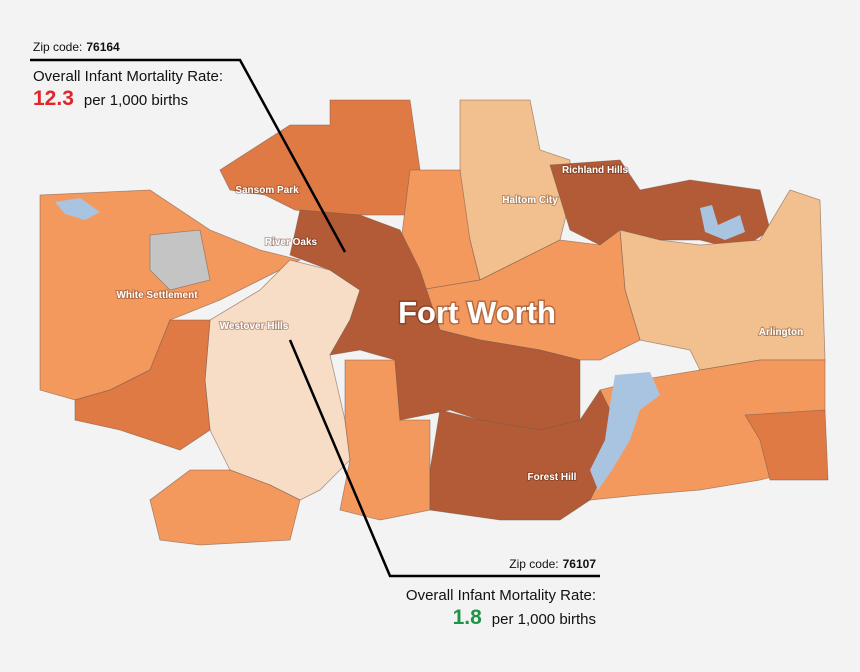 This screenshot has height=672, width=860. I want to click on place-label: Westover Hills, so click(254, 326).